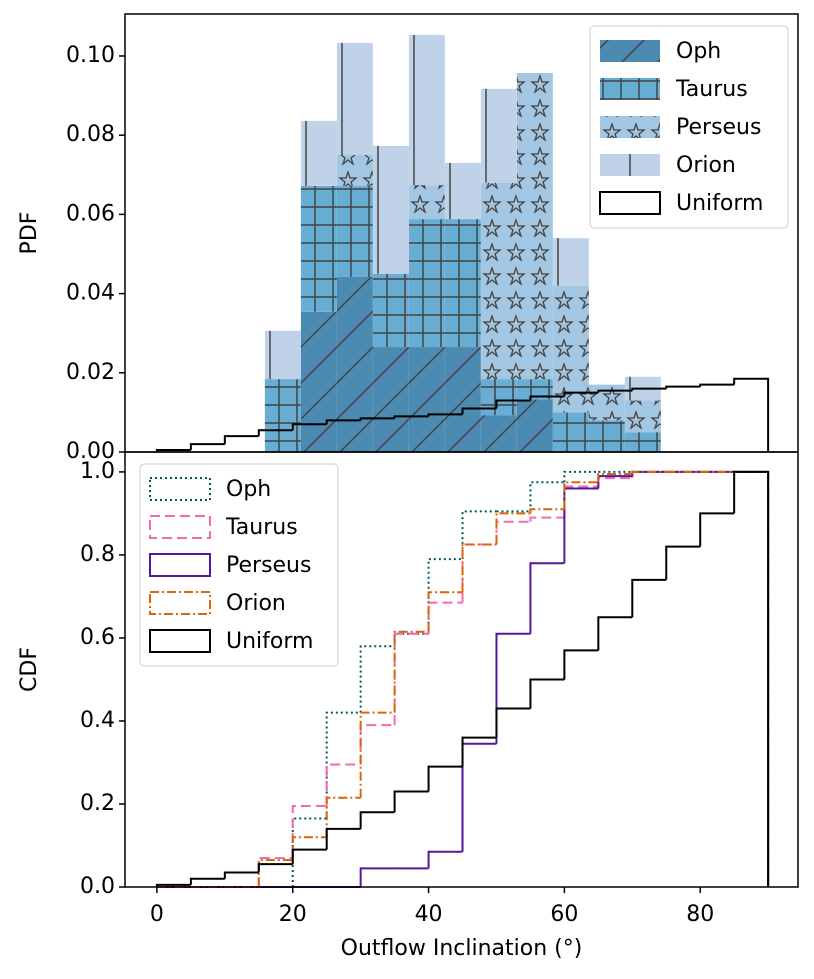  What do you see at coordinates (700, 914) in the screenshot?
I see `x-tick-label: 80` at bounding box center [700, 914].